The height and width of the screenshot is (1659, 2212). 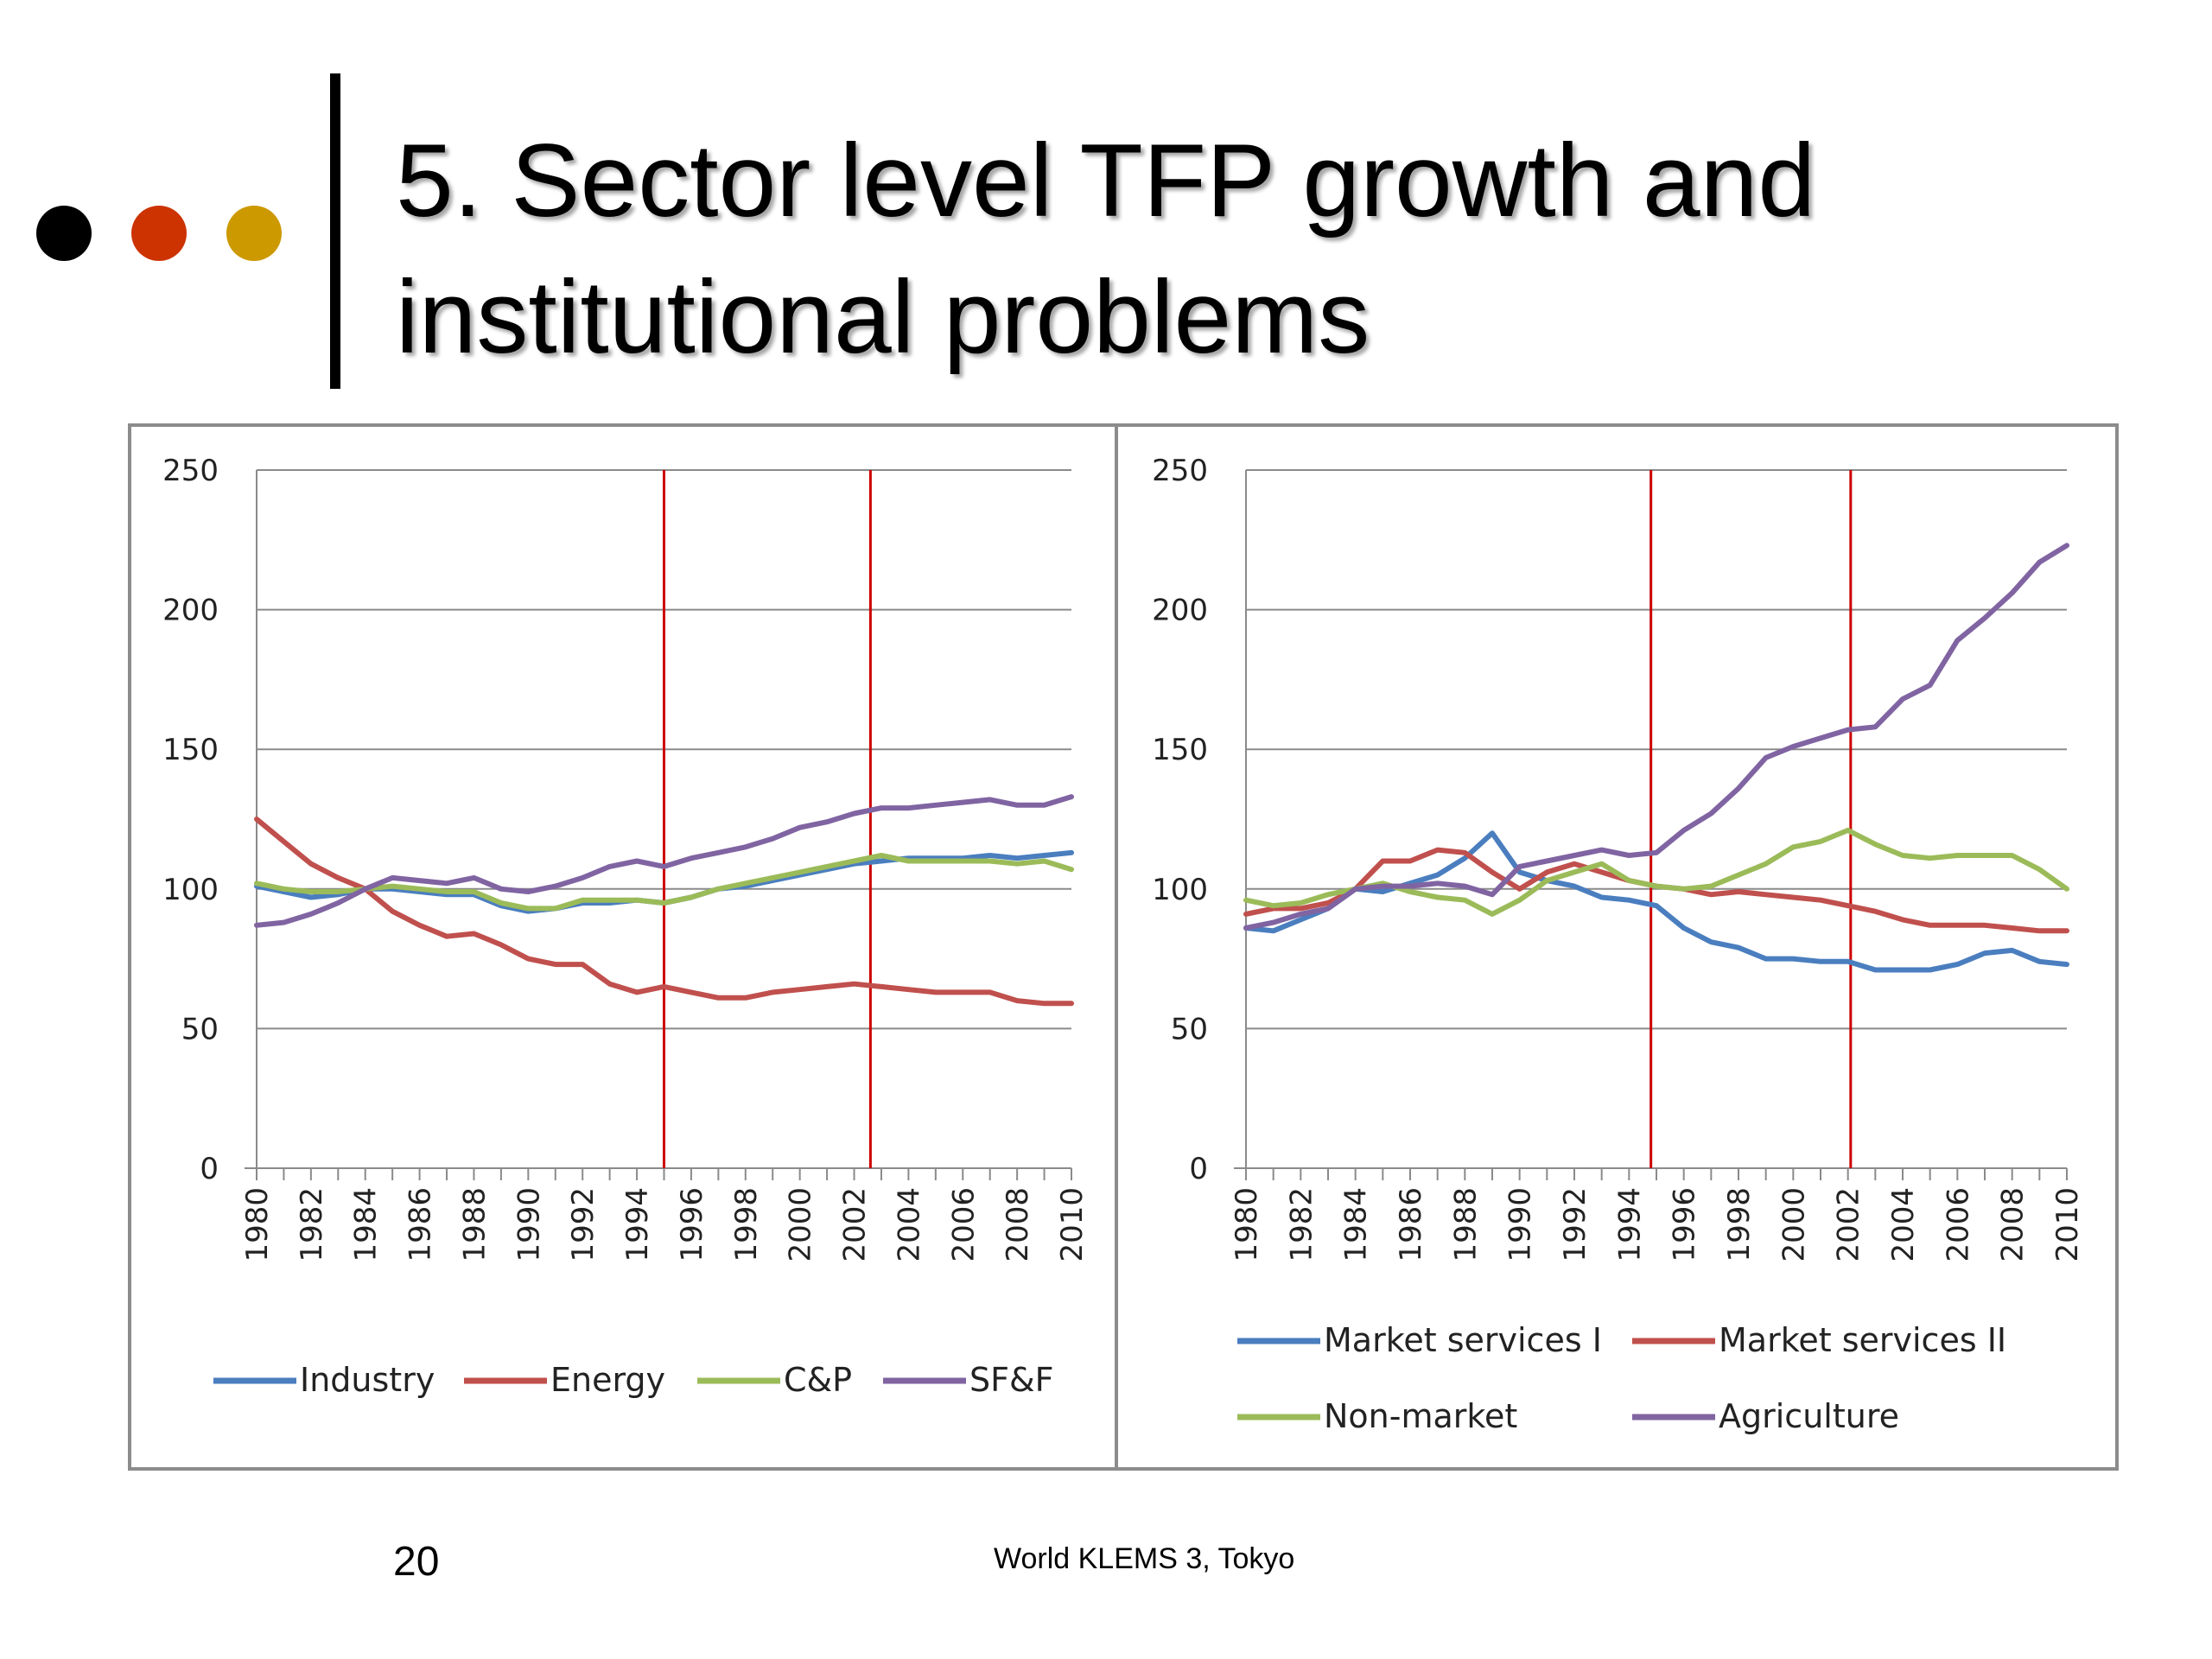 What do you see at coordinates (254, 233) in the screenshot?
I see `gold-dot-icon` at bounding box center [254, 233].